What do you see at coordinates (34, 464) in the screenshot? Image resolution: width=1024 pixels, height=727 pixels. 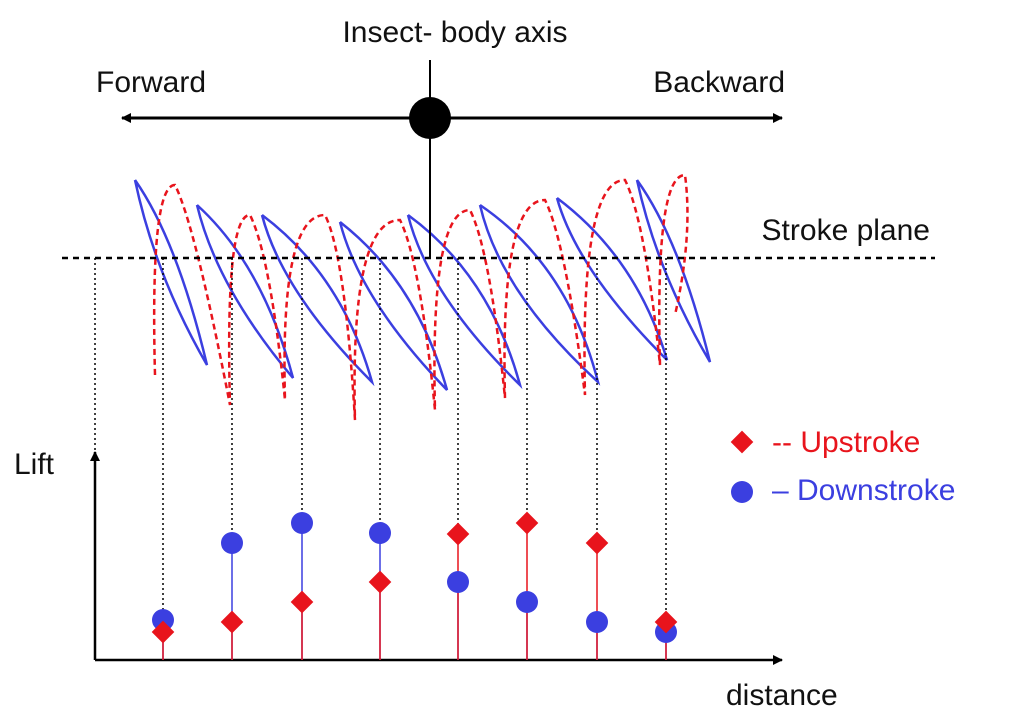 I see `y-axis-label: Lift` at bounding box center [34, 464].